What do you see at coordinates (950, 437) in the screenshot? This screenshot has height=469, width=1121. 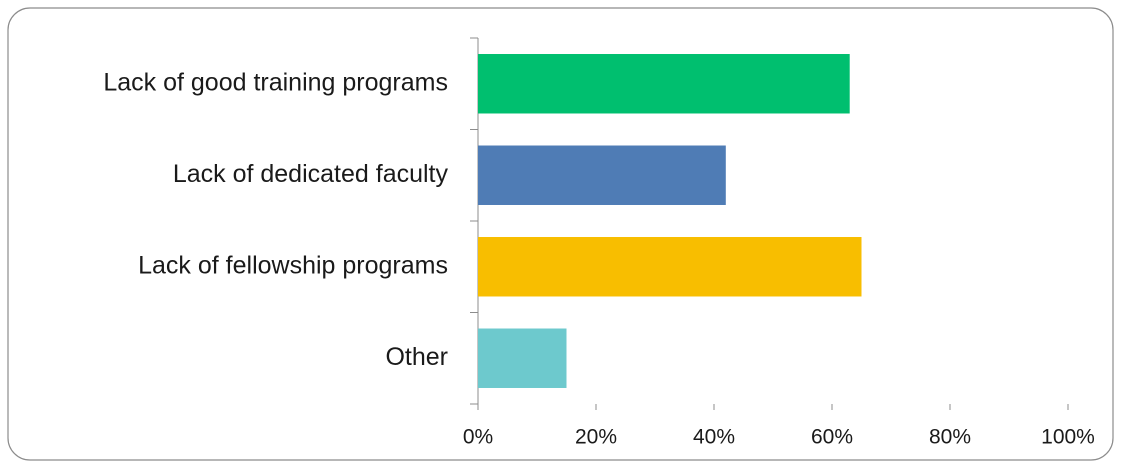 I see `x-tick-label: 80%` at bounding box center [950, 437].